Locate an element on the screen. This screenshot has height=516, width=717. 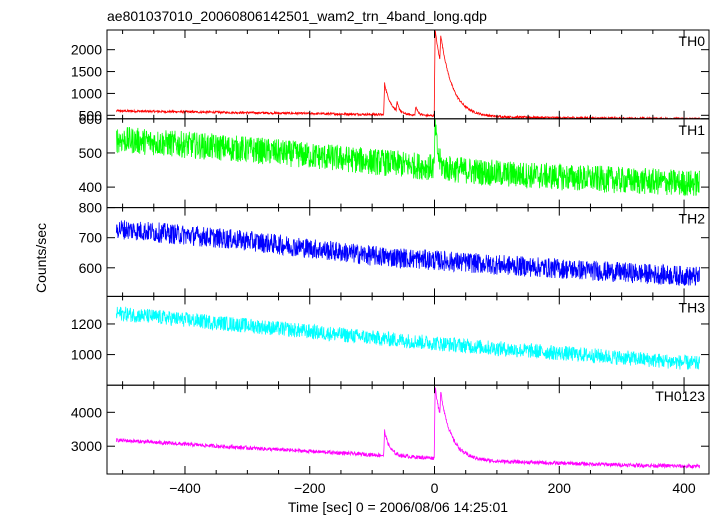
series-line-th1 is located at coordinates (408, 157).